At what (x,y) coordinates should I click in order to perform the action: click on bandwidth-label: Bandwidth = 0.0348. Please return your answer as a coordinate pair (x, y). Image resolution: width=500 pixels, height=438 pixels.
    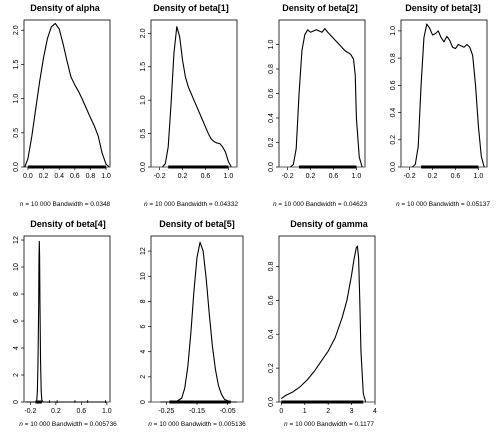
    Looking at the image, I should click on (82, 204).